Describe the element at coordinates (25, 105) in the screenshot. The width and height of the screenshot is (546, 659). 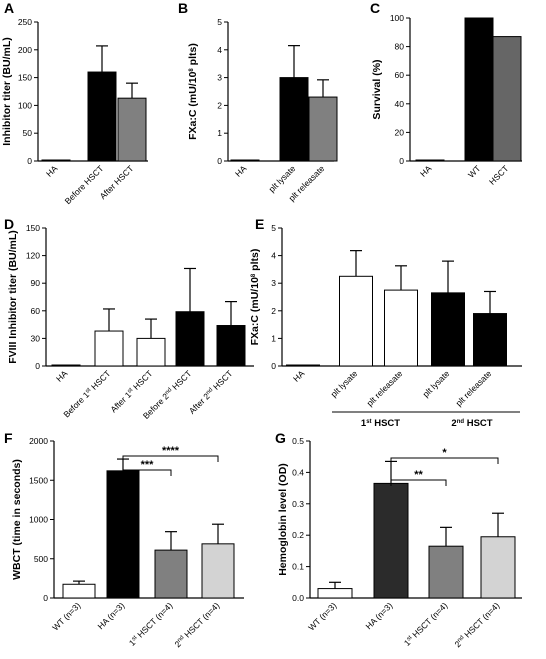
I see `panel-a-ytick-label: 100` at that location.